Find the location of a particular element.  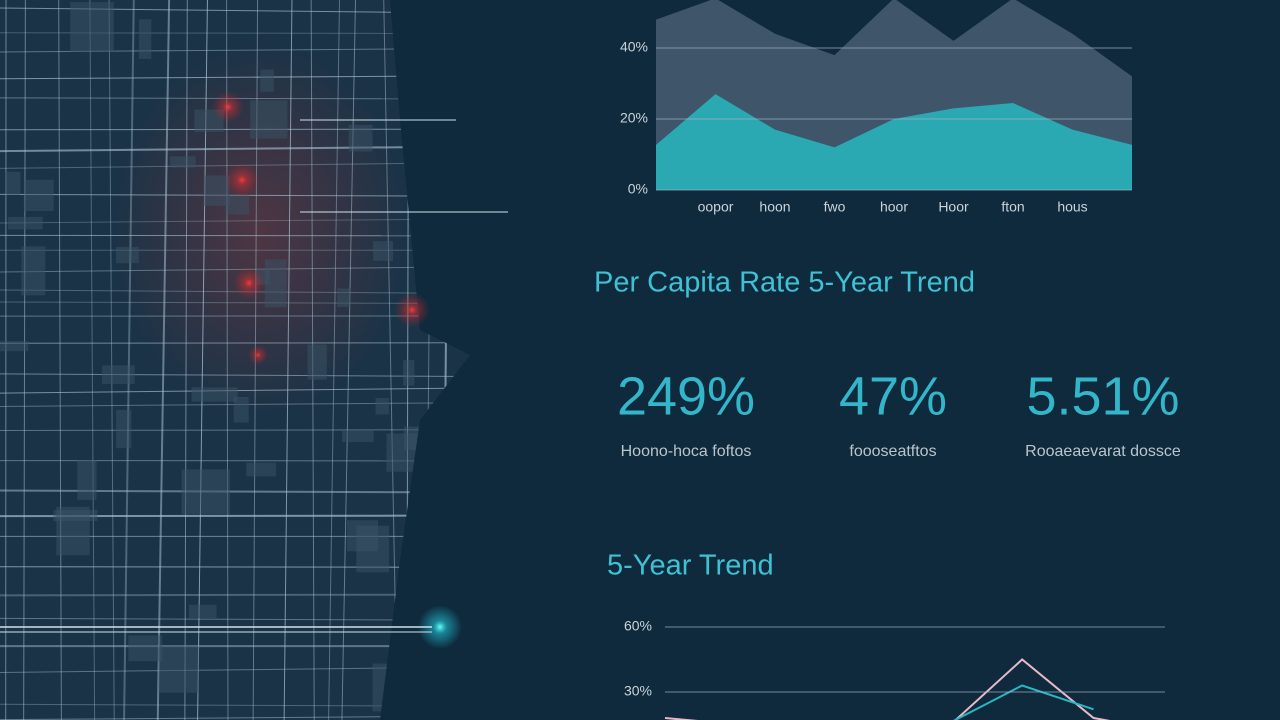

section-heading: Per Capita Rate 5-Year Trend is located at coordinates (784, 283).